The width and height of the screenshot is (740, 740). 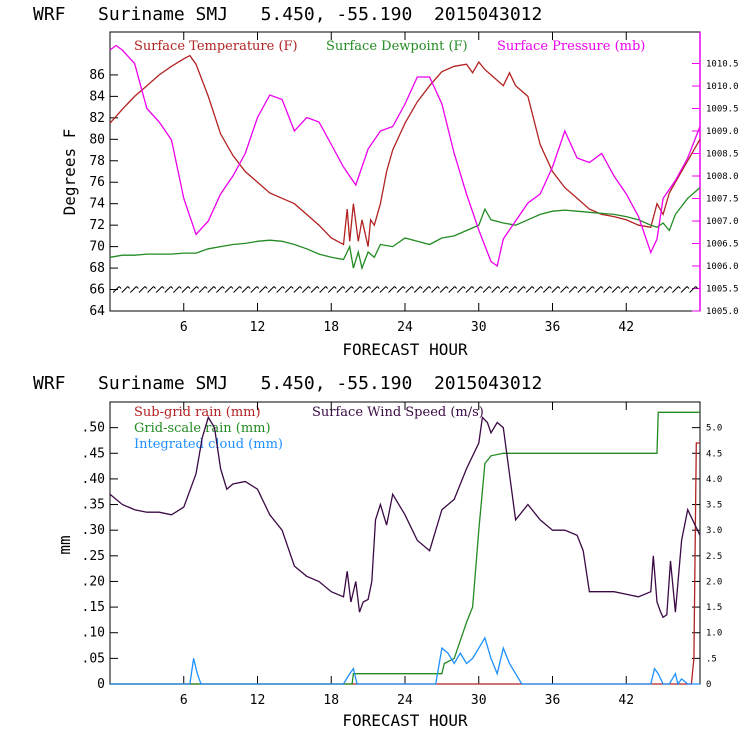 What do you see at coordinates (714, 506) in the screenshot?
I see `y2-tick-label: 3.5` at bounding box center [714, 506].